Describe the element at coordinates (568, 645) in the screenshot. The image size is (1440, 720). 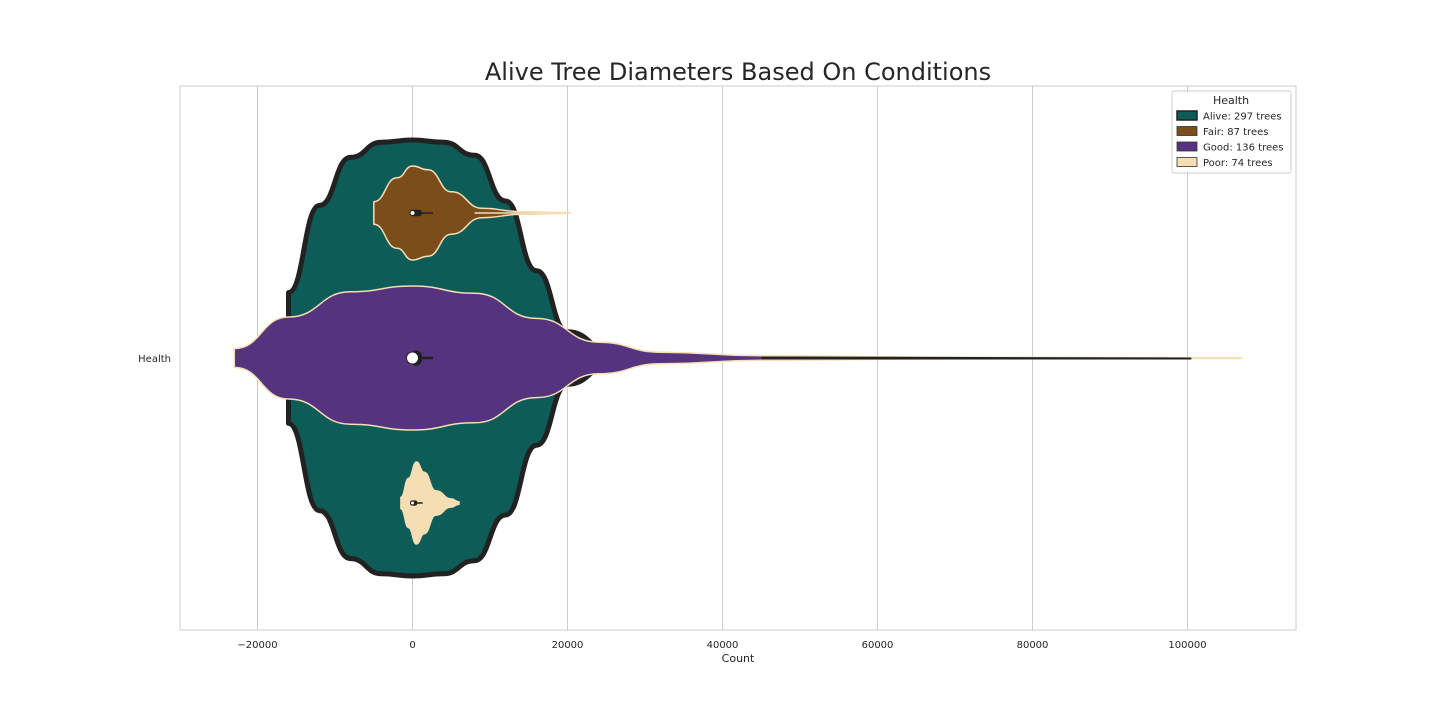
I see `x-tick-label: 20000` at that location.